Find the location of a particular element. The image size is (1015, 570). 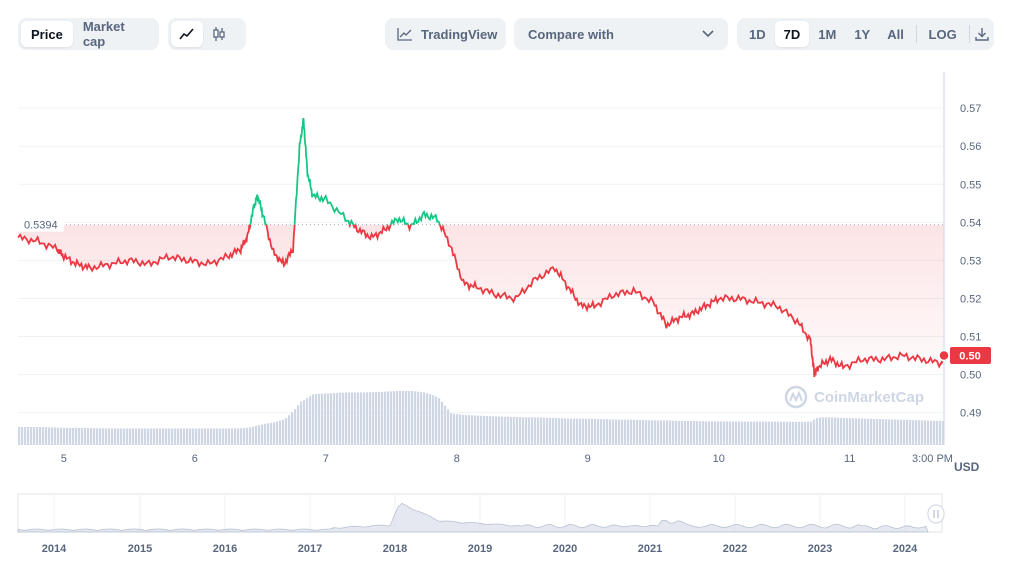

current-price-badge: 0.50 is located at coordinates (970, 356).